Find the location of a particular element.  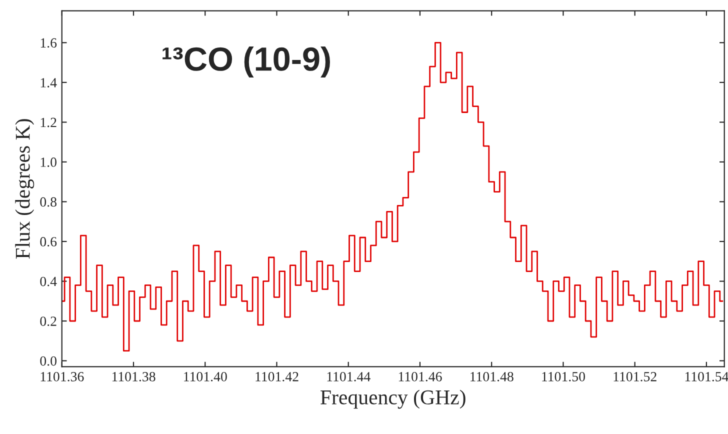

y-axis-title: Flux (degrees K) is located at coordinates (24, 189).